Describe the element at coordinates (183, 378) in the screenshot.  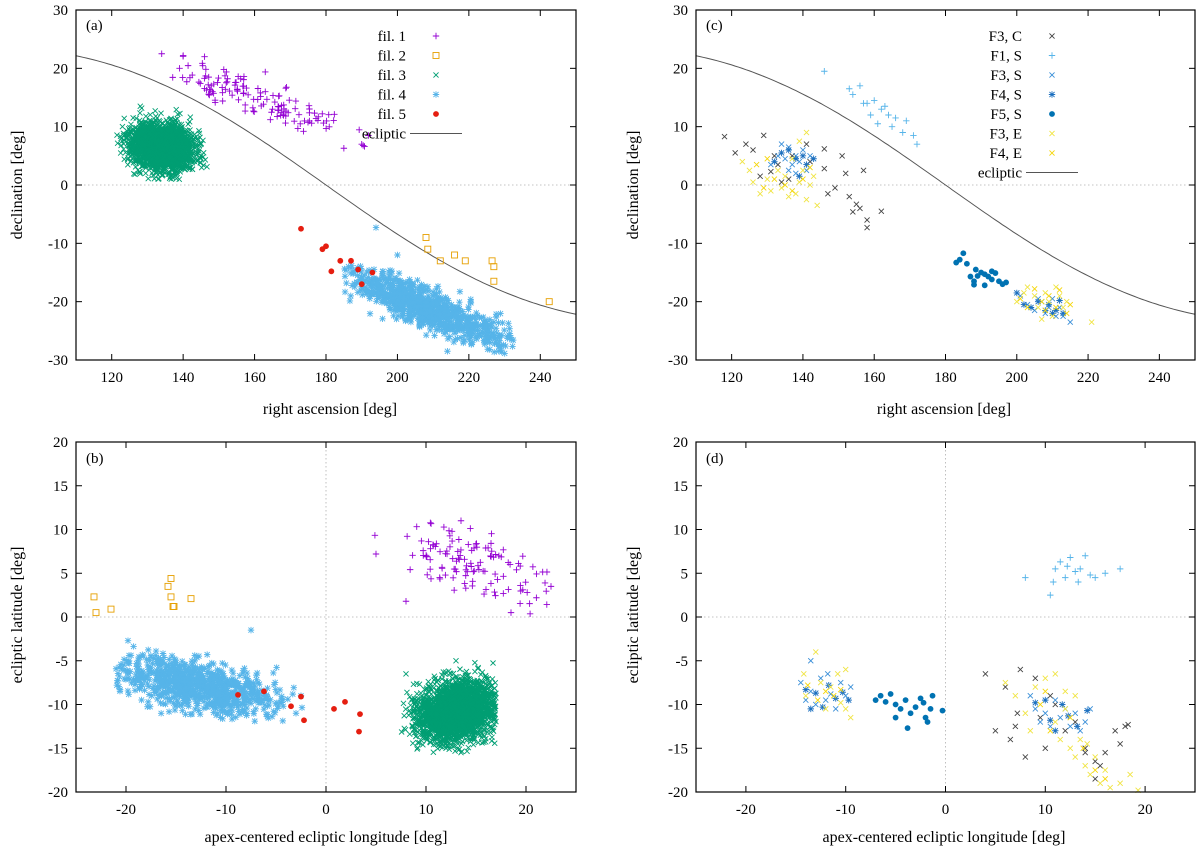
I see `x-tick-label: 140` at that location.